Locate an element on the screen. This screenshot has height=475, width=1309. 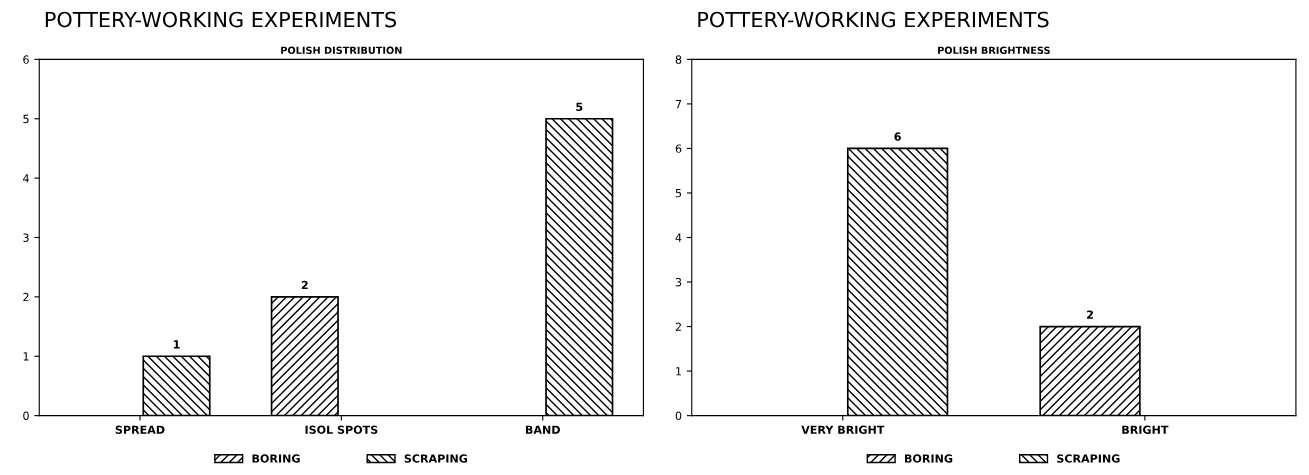
x-tick-label: ISOL SPOTS is located at coordinates (341, 429).